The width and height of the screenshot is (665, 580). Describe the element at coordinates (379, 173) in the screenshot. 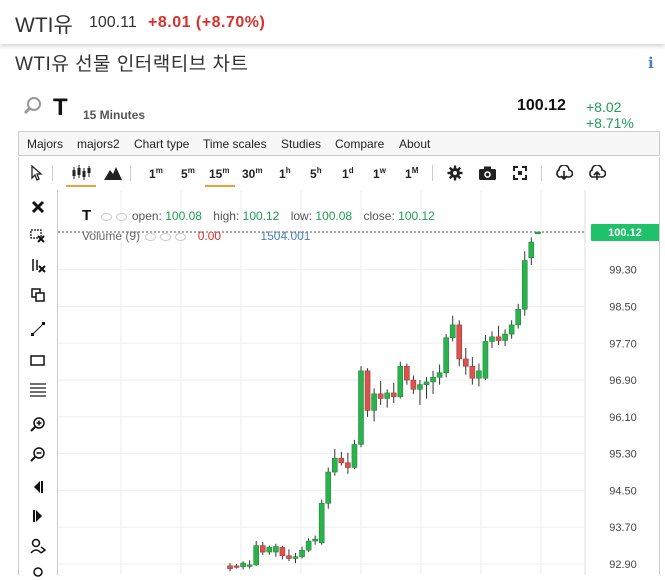

I see `interval-1w: 1w` at that location.